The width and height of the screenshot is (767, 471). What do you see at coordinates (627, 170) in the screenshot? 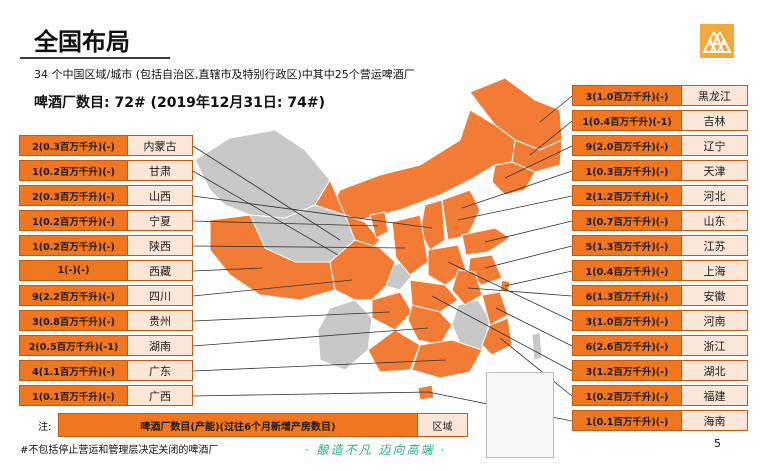
I see `region-value: 1(0.3百万千升)(-)` at bounding box center [627, 170].